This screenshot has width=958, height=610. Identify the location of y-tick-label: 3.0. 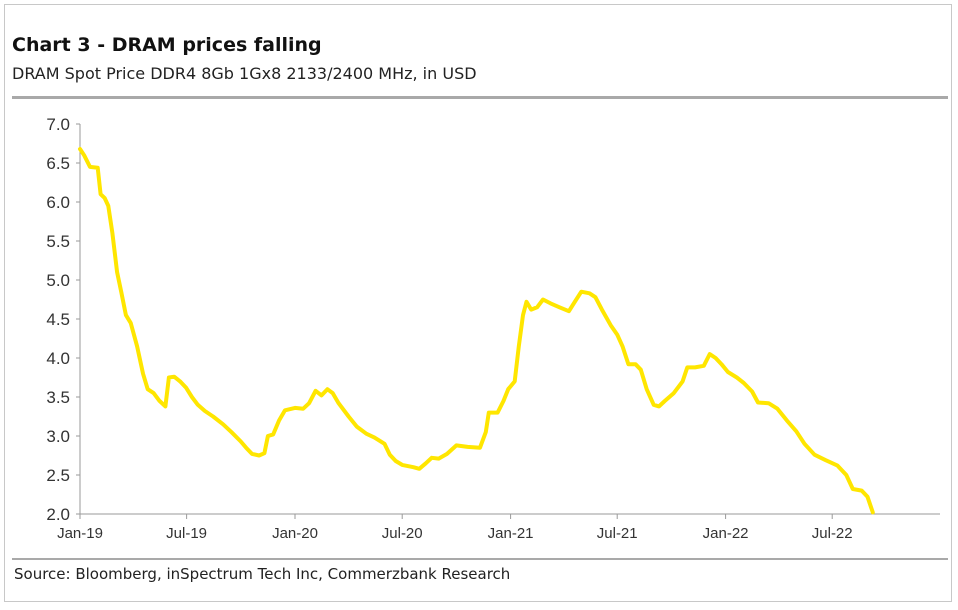
(58, 436).